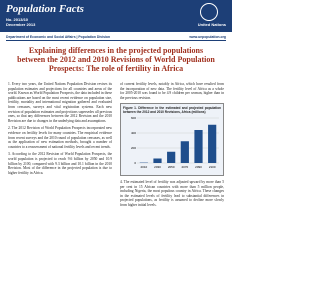 The width and height of the screenshot is (320, 300). I want to click on x-tick-label: 2050, so click(171, 167).